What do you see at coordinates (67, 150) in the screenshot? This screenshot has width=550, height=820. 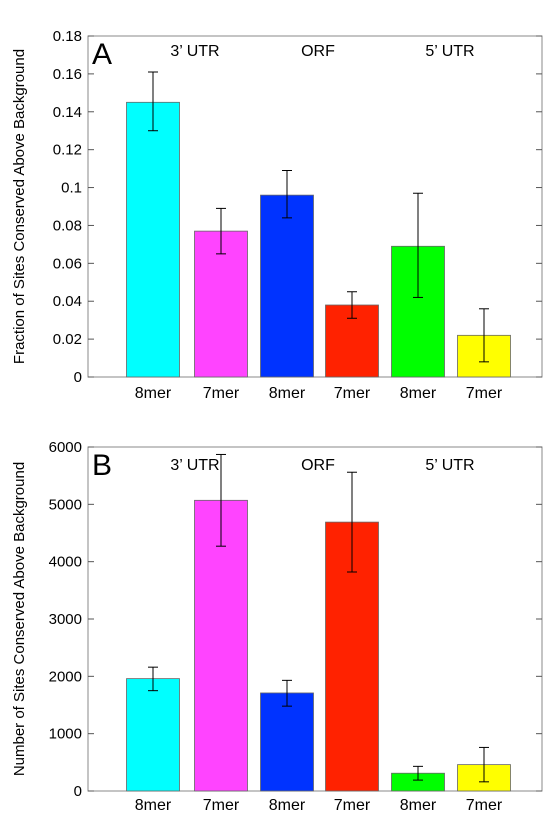 I see `y-tick-label: 0.12` at bounding box center [67, 150].